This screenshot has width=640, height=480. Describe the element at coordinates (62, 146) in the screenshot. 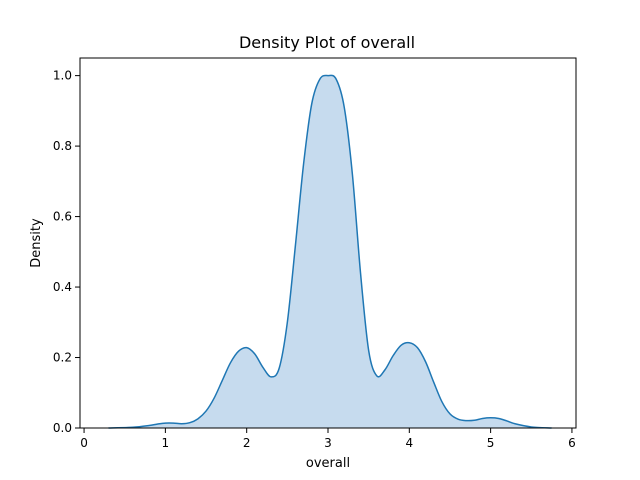

I see `y-tick-label: 0.8` at that location.